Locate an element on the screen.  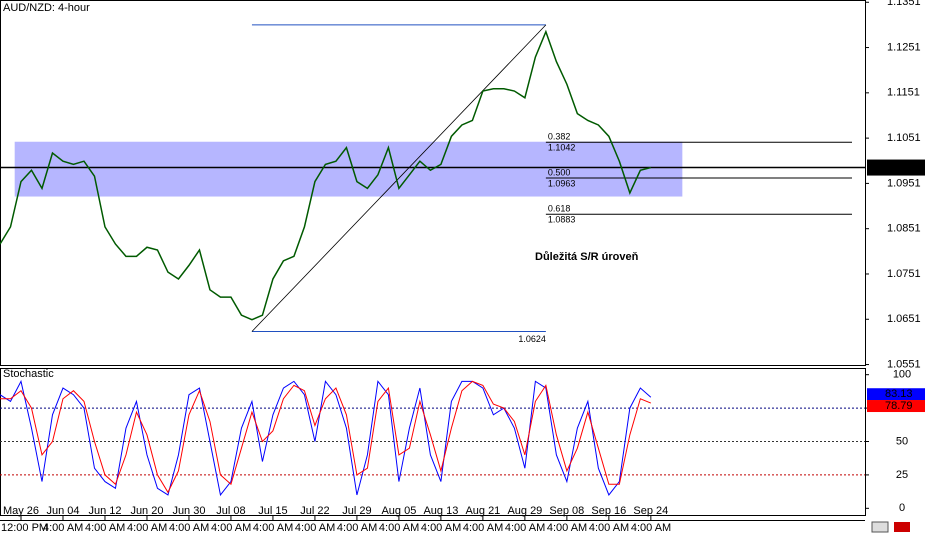
swing-low-label: 1.0624 is located at coordinates (532, 339).